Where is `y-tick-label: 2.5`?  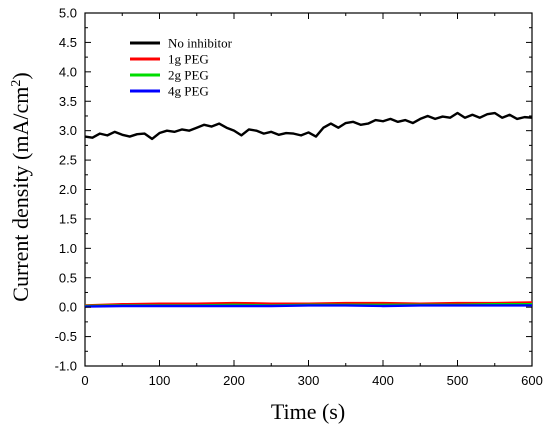 y-tick-label: 2.5 is located at coordinates (68, 160).